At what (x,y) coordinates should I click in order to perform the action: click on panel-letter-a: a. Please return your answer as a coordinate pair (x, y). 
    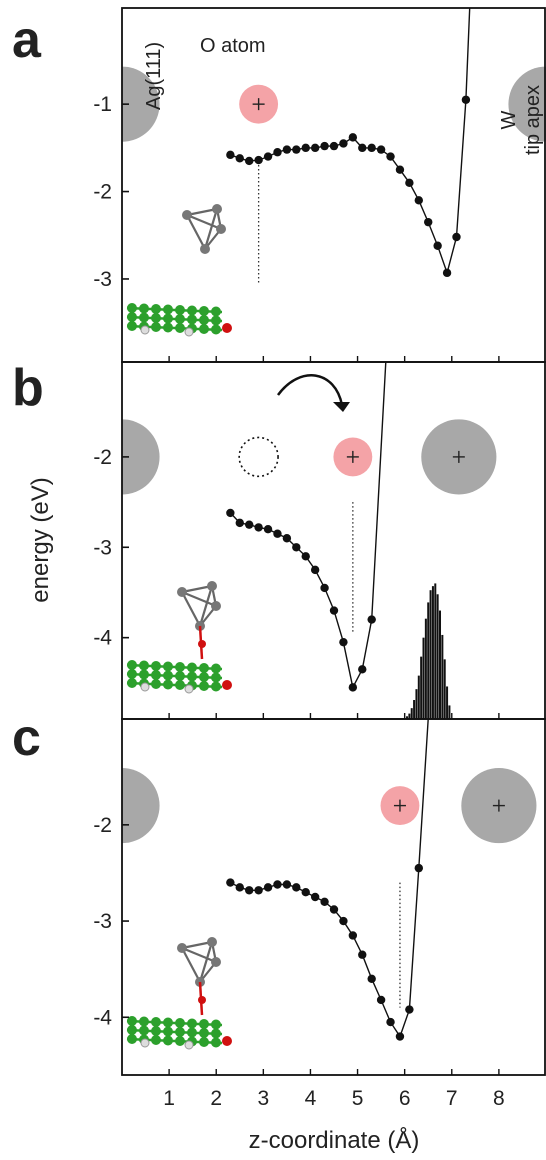
    Looking at the image, I should click on (27, 40).